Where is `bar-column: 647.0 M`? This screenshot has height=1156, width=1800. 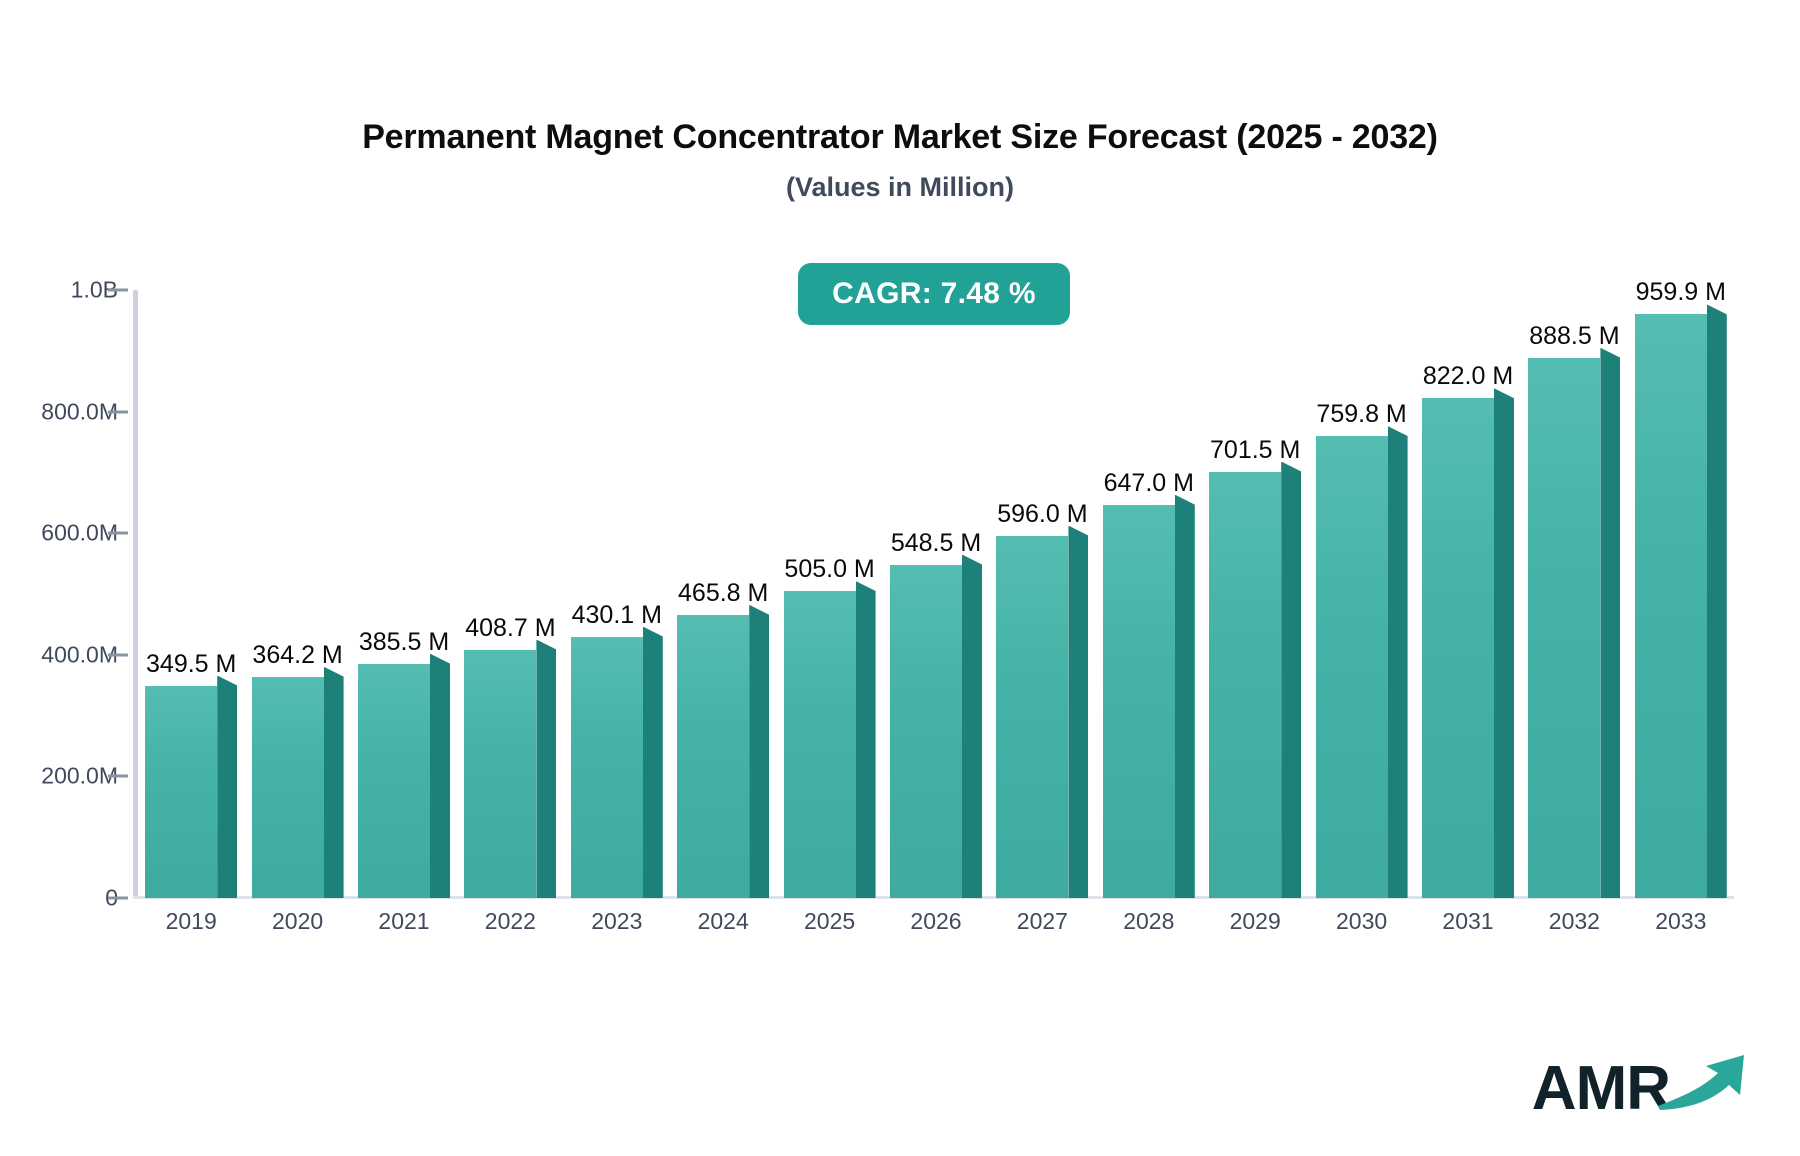
bar-column: 647.0 M is located at coordinates (1148, 683).